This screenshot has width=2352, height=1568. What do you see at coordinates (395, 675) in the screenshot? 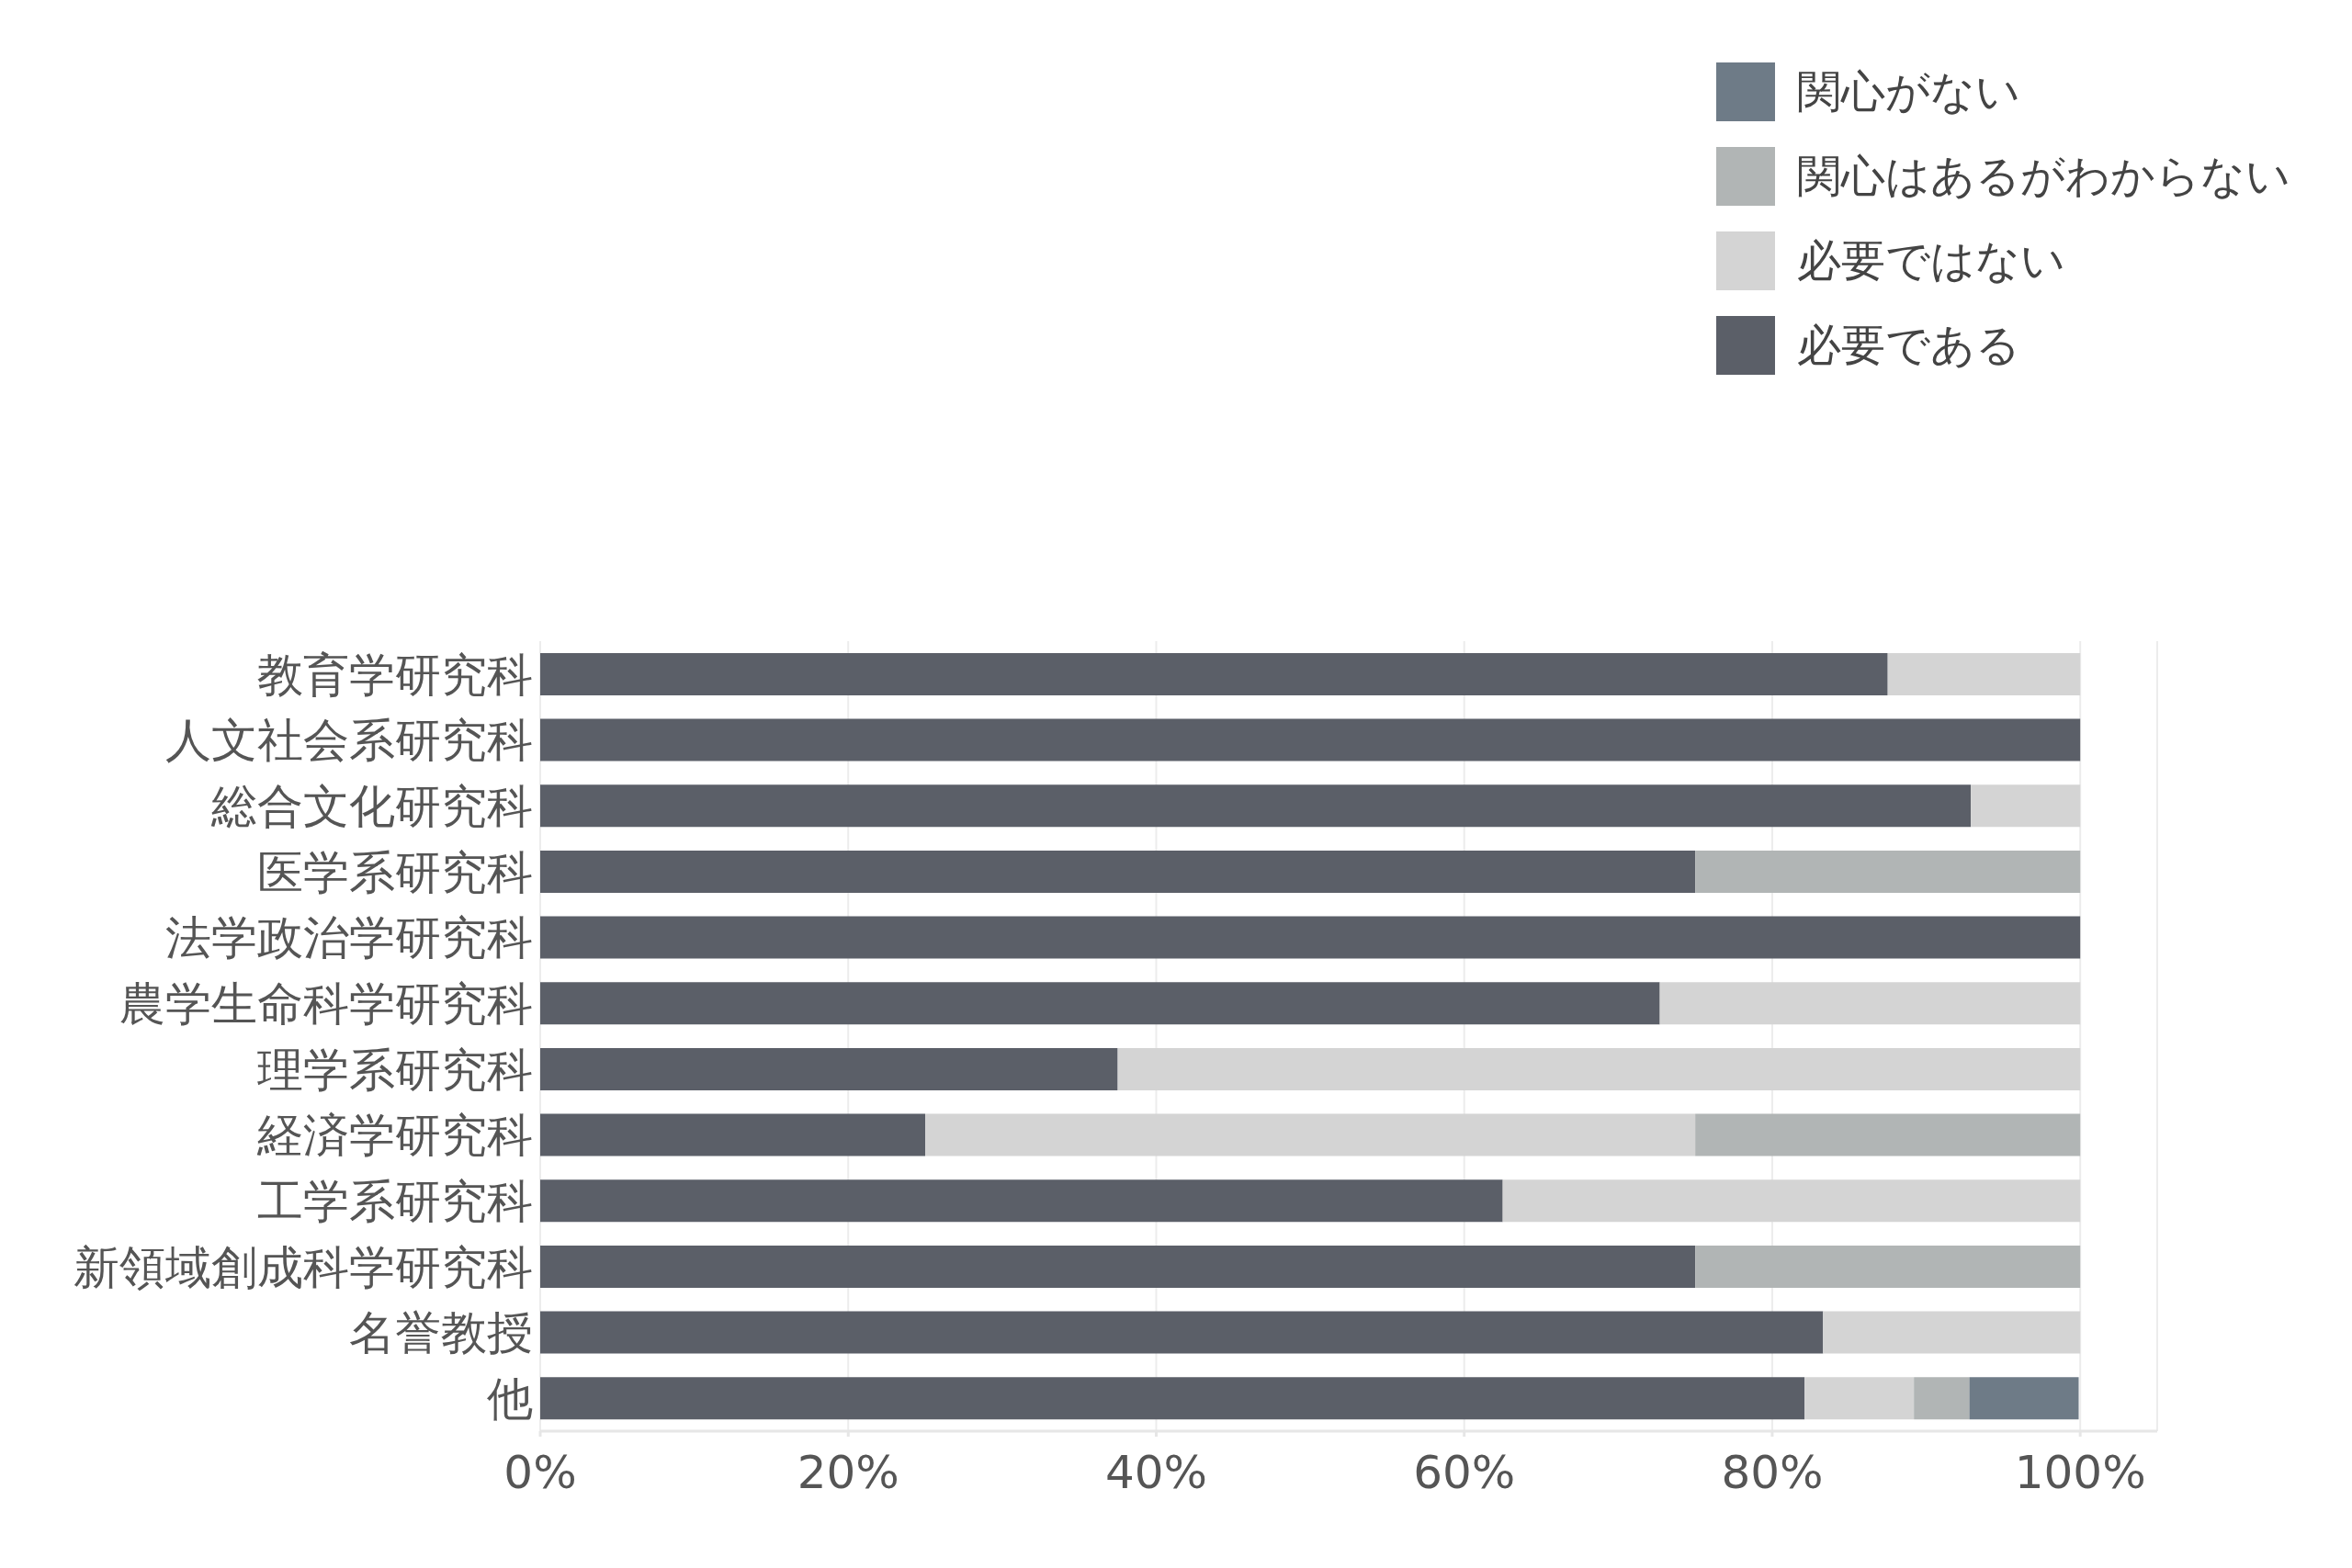
I see `y-tick-label: 教育学研究科` at bounding box center [395, 675].